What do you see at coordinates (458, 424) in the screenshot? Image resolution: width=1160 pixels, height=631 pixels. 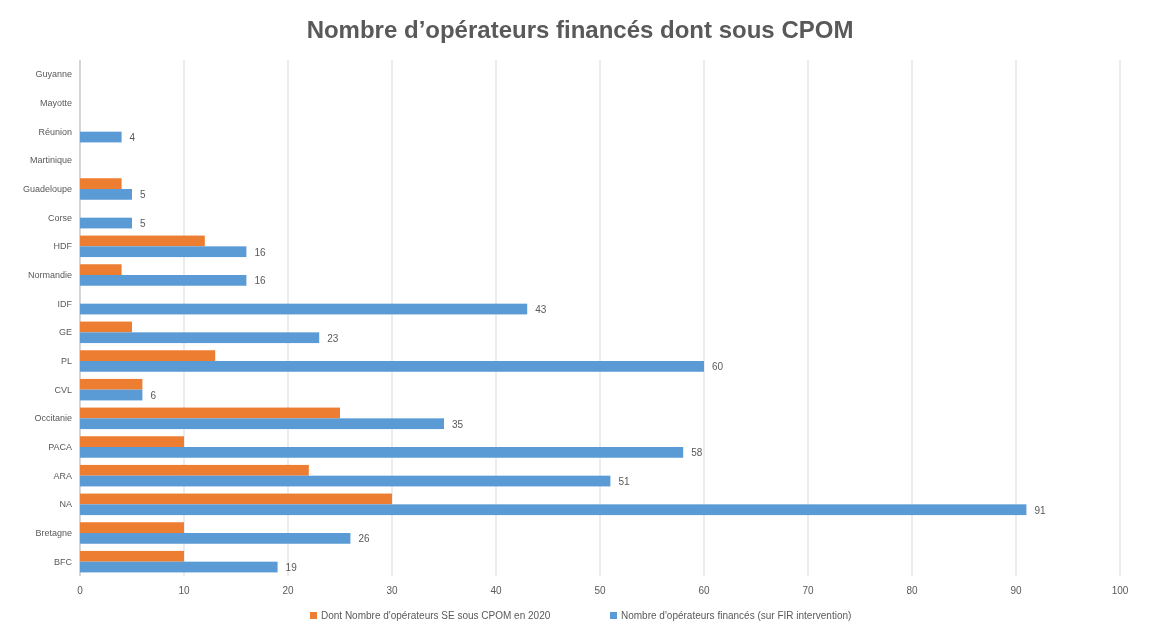 I see `data-label: 35` at bounding box center [458, 424].